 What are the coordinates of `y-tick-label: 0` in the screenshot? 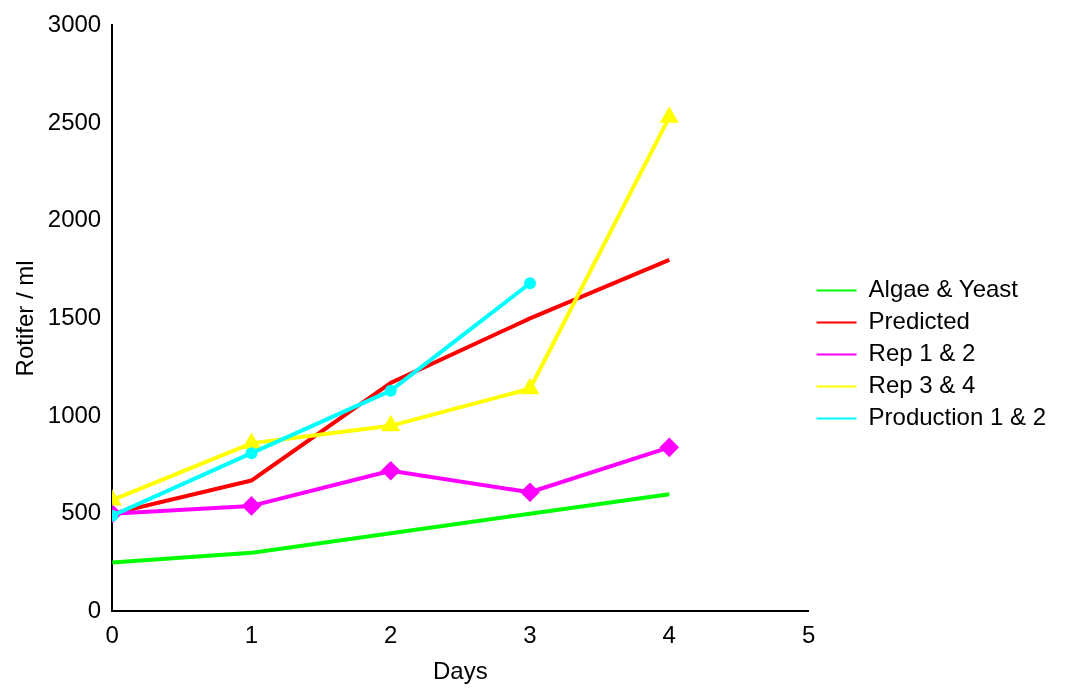 It's located at (94, 610).